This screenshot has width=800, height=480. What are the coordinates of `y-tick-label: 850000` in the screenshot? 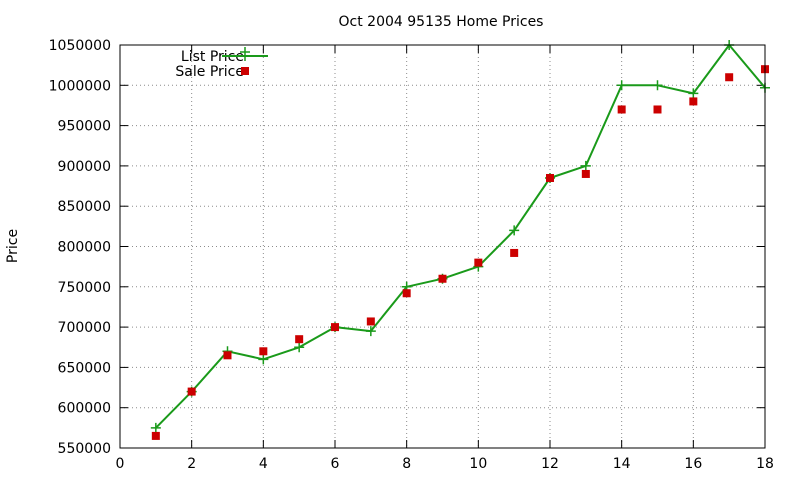 It's located at (84, 207).